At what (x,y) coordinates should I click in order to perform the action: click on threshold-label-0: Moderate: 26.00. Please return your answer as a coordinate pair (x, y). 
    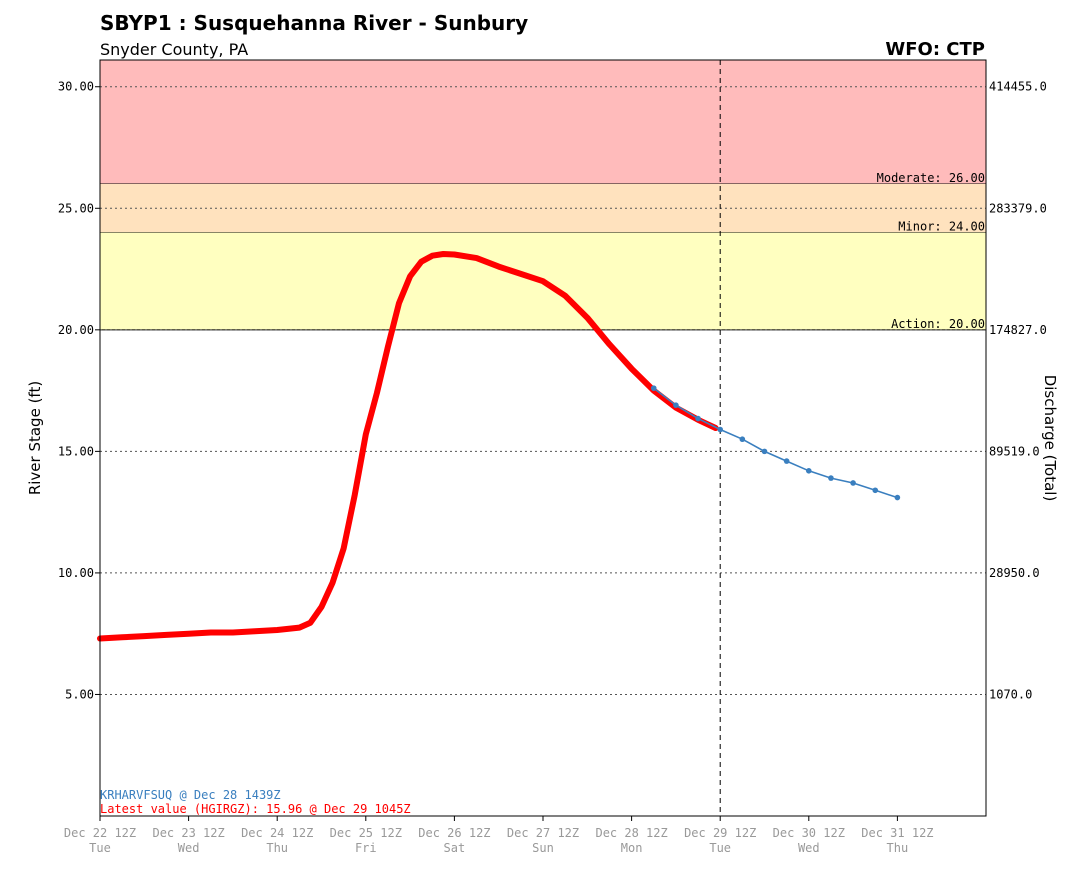
    Looking at the image, I should click on (931, 178).